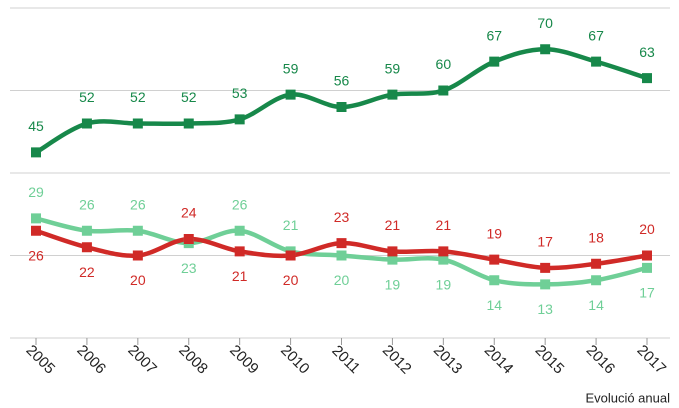  What do you see at coordinates (550, 360) in the screenshot?
I see `x-tick-label: 2015` at bounding box center [550, 360].